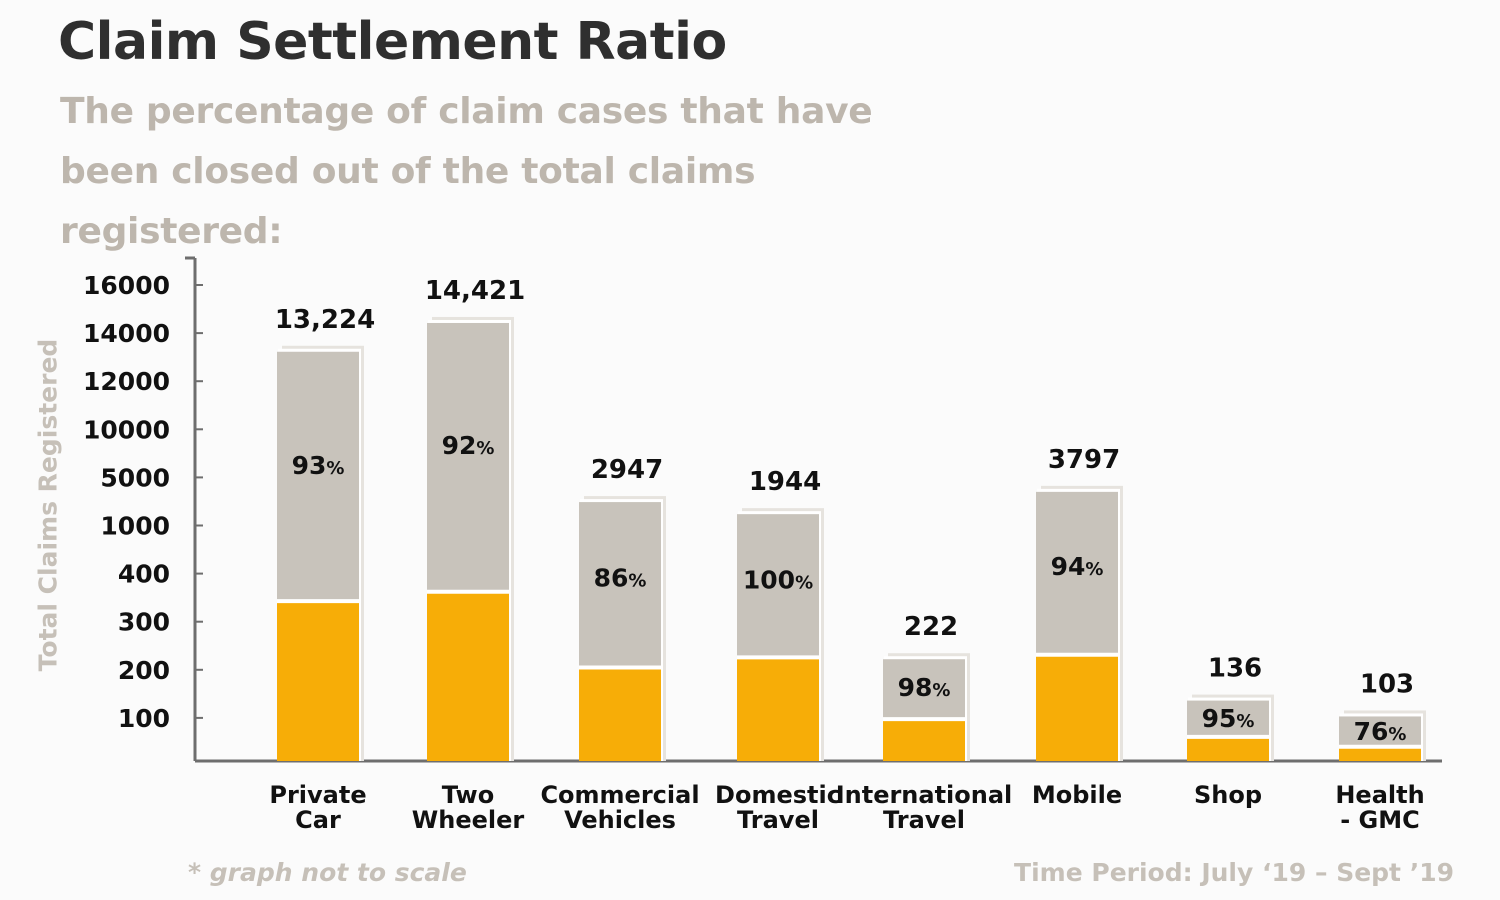 The height and width of the screenshot is (900, 1500). I want to click on category-label: Domestic, so click(778, 795).